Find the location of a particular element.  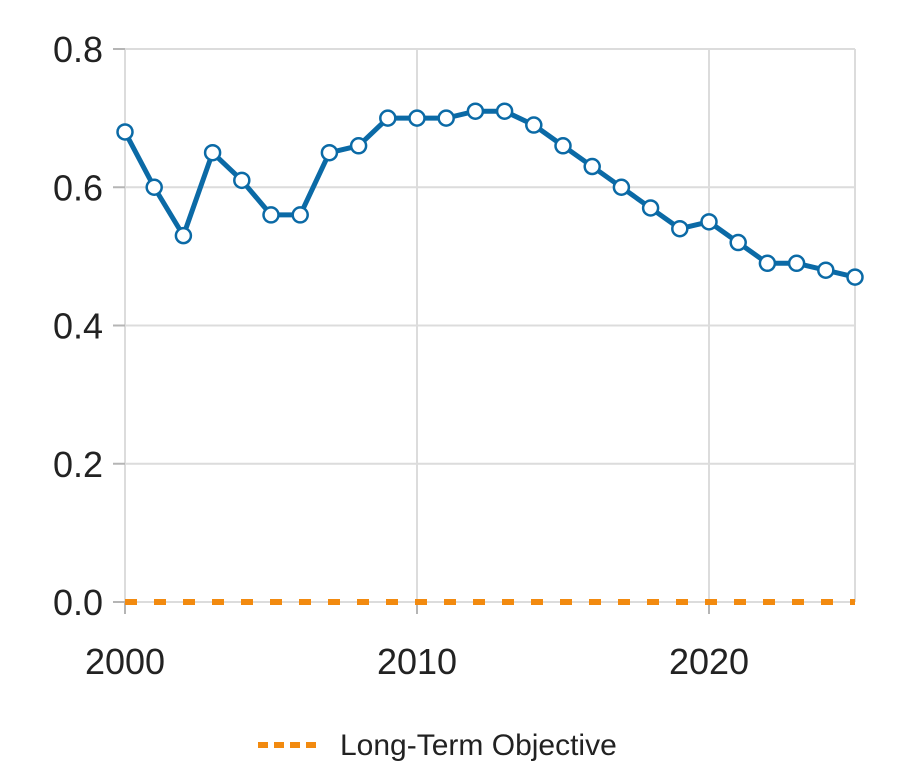

legend: Long-Term Objective is located at coordinates (437, 745).